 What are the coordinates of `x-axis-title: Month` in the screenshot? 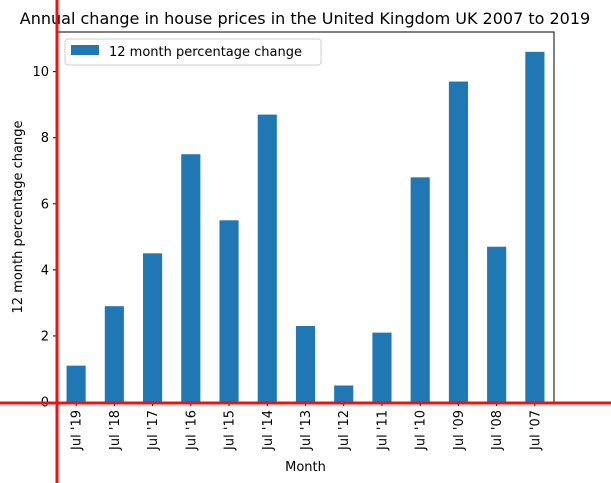 It's located at (305, 467).